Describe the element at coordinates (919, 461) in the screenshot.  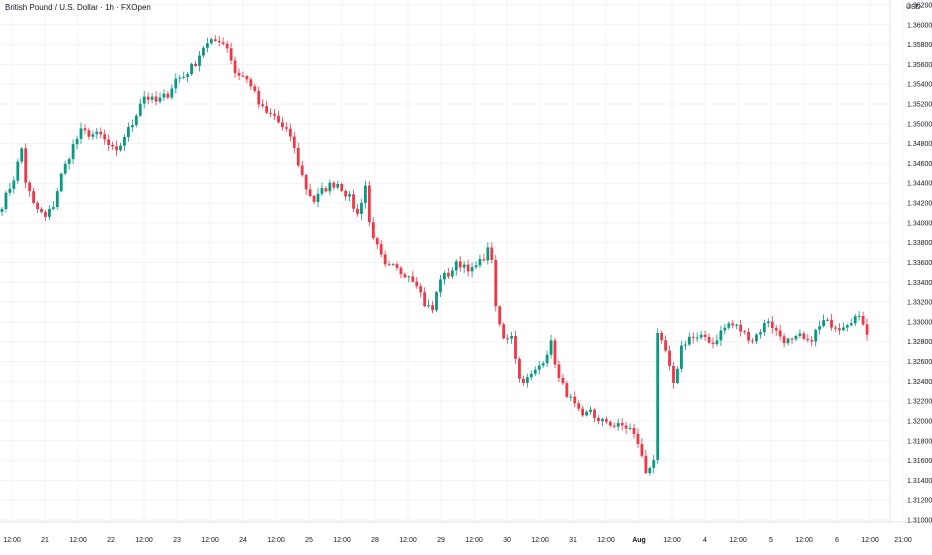
I see `y-tick-label: 1.31600` at that location.